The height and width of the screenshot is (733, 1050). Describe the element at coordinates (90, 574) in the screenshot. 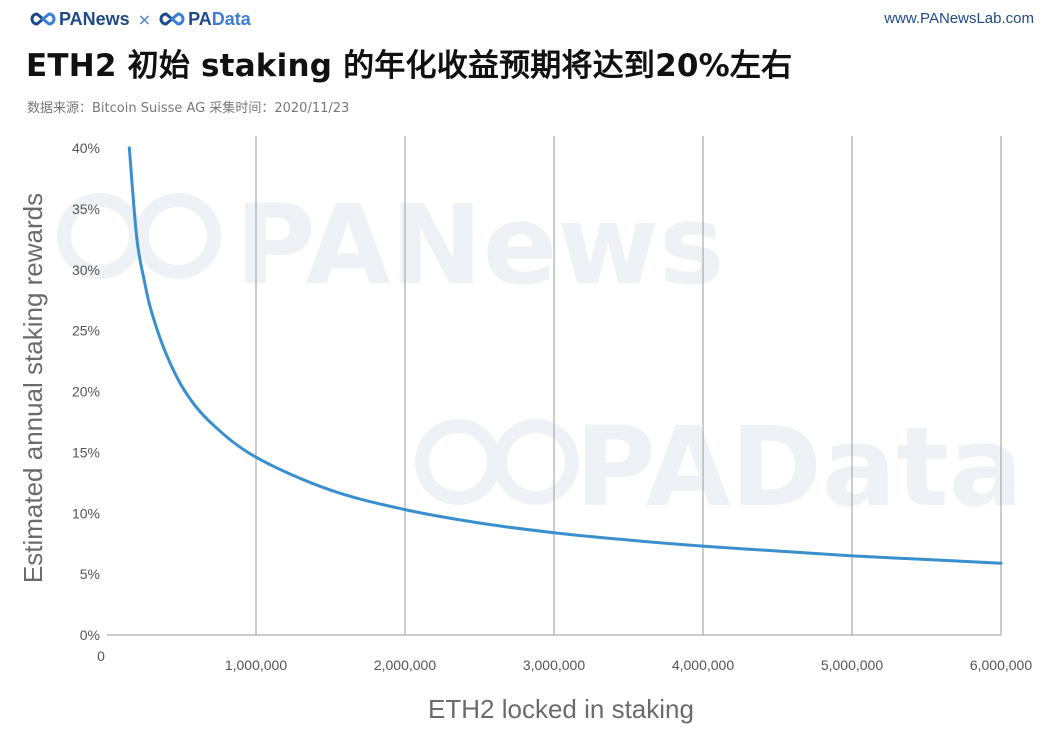

I see `y-tick-label: 5%` at that location.